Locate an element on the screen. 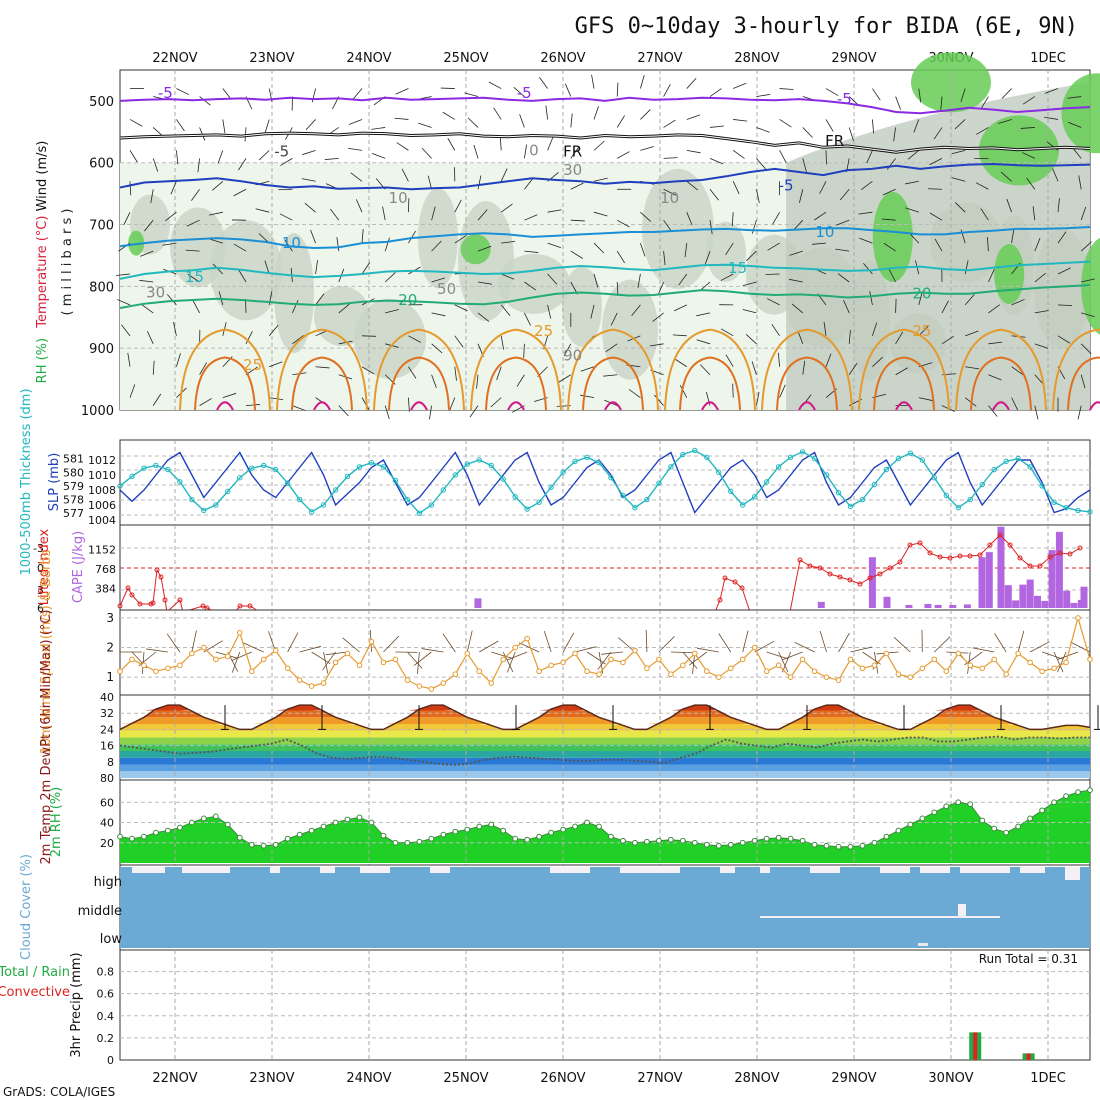 The image size is (1100, 1100). cloud-gap is located at coordinates (825, 870).